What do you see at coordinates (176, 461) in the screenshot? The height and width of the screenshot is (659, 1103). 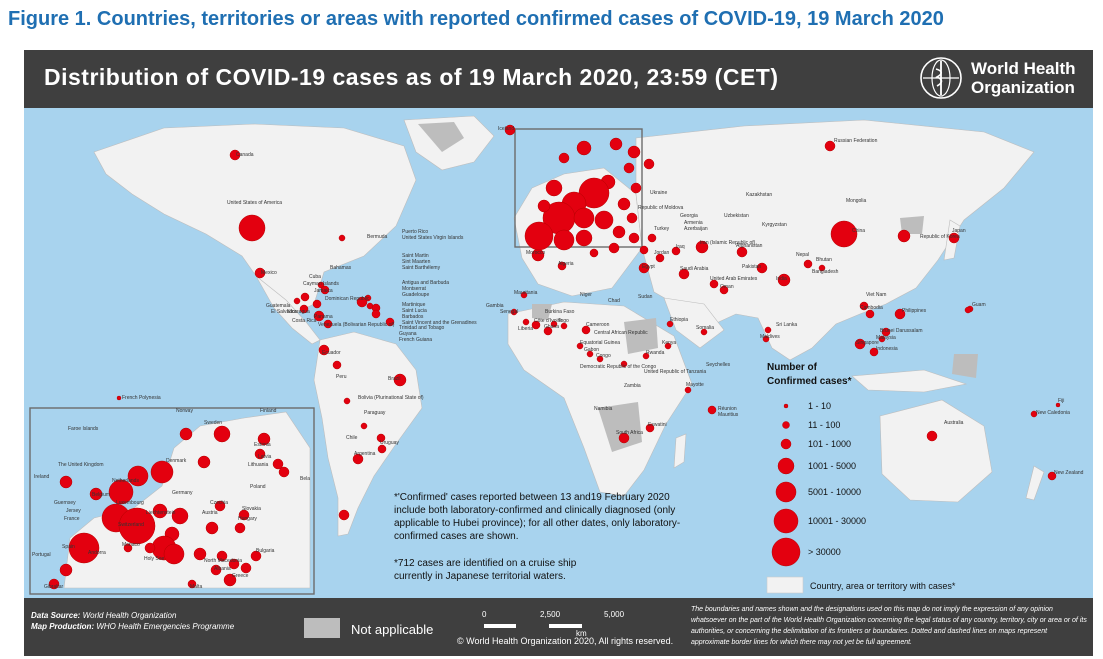 I see `inset-label-denmark: Denmark` at bounding box center [176, 461].